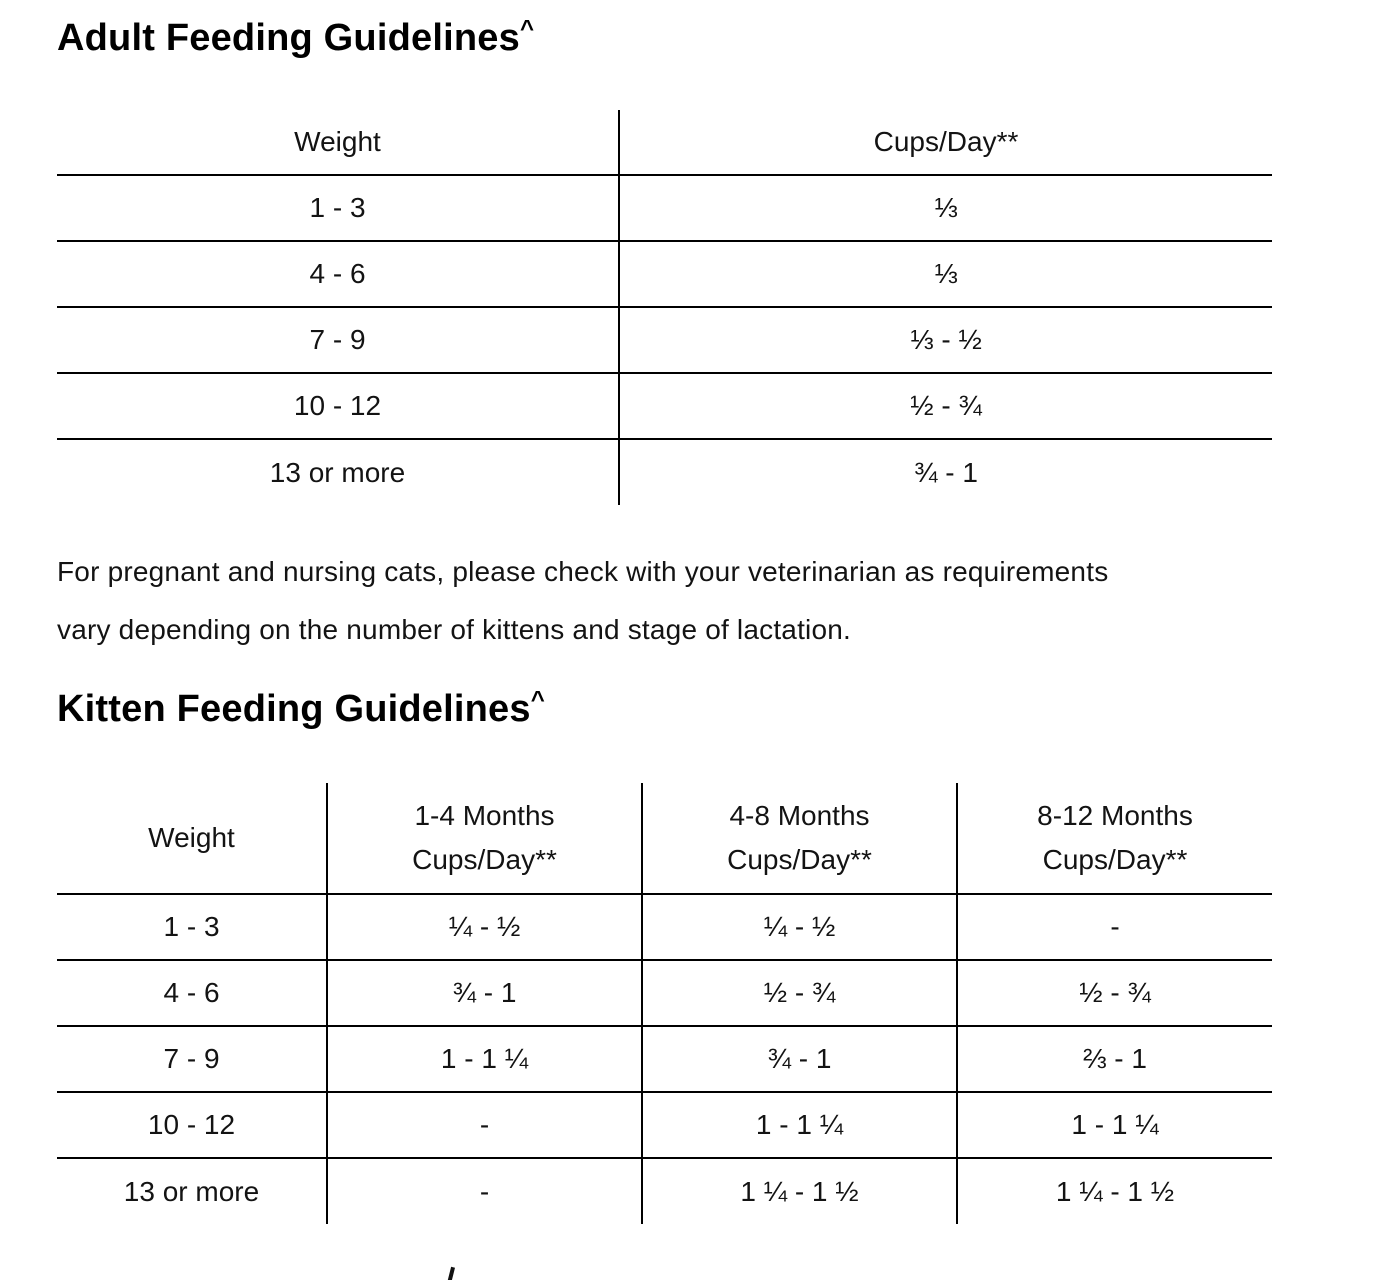  Describe the element at coordinates (484, 815) in the screenshot. I see `header-months-label: 1-4 Months` at that location.